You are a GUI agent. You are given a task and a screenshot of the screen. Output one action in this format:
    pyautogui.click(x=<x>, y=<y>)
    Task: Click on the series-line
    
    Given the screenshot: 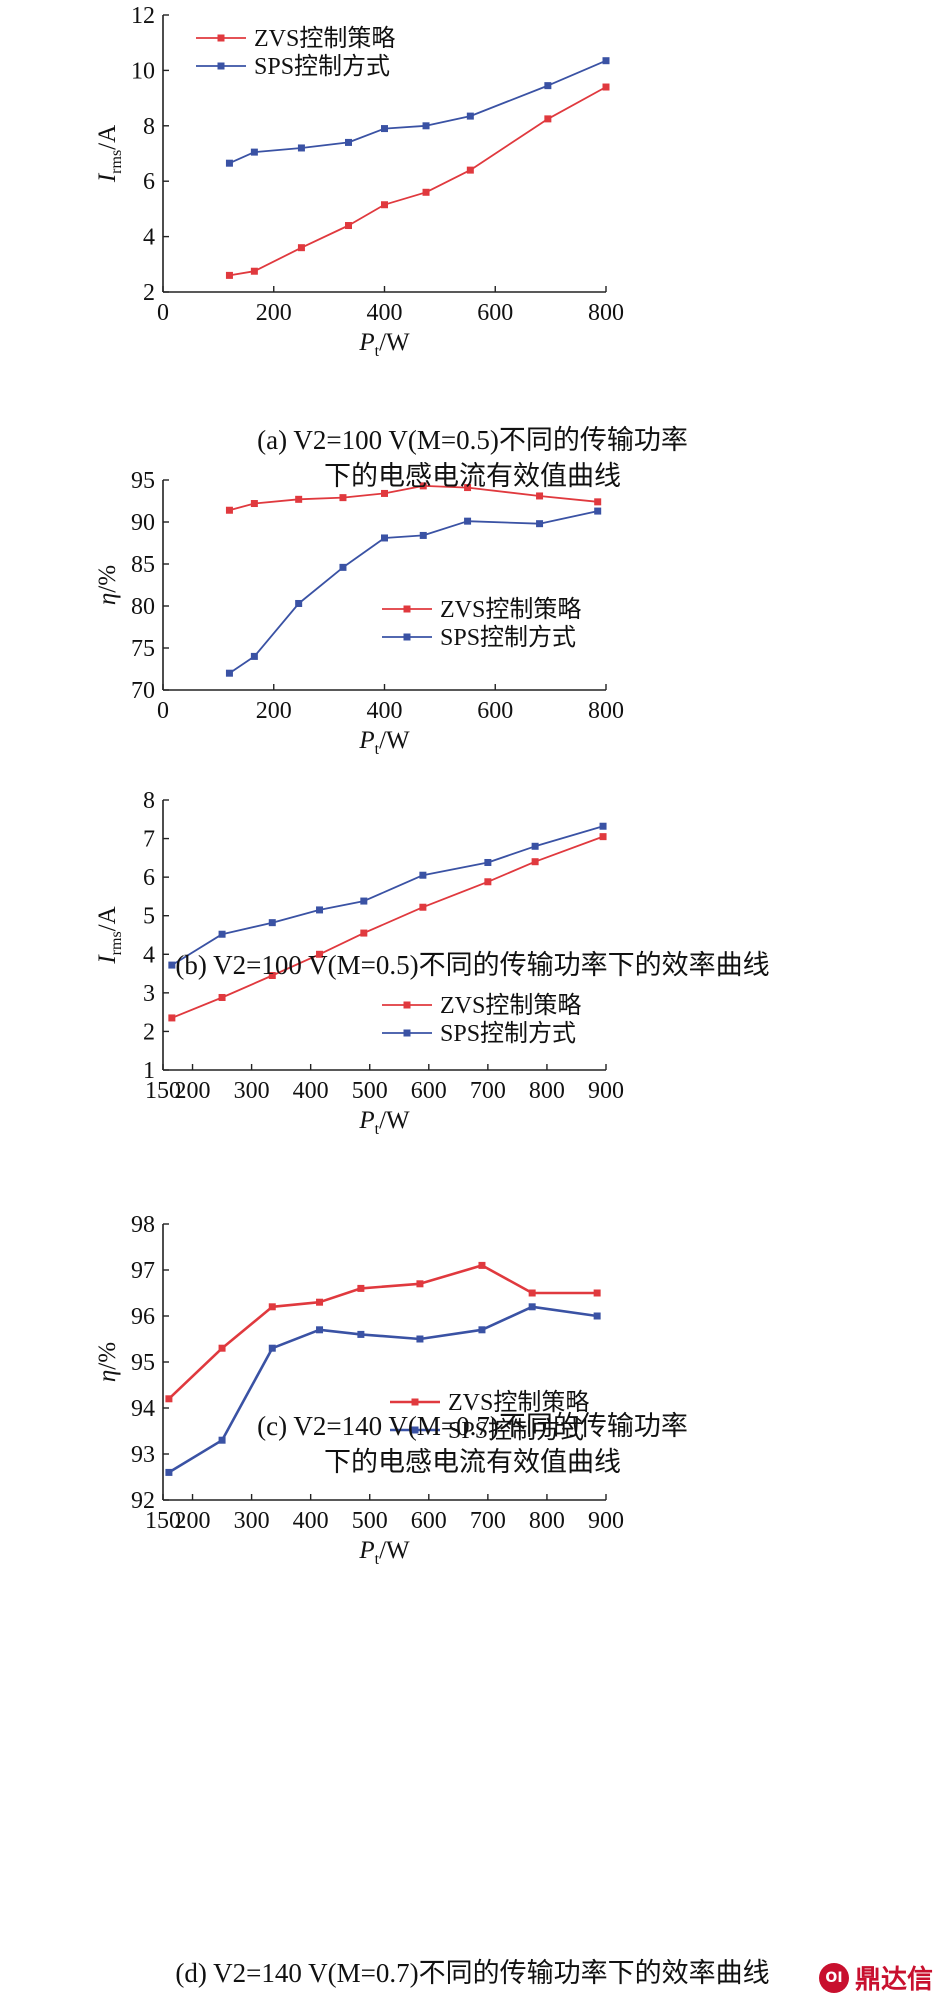 What is the action you would take?
    pyautogui.click(x=418, y=181)
    